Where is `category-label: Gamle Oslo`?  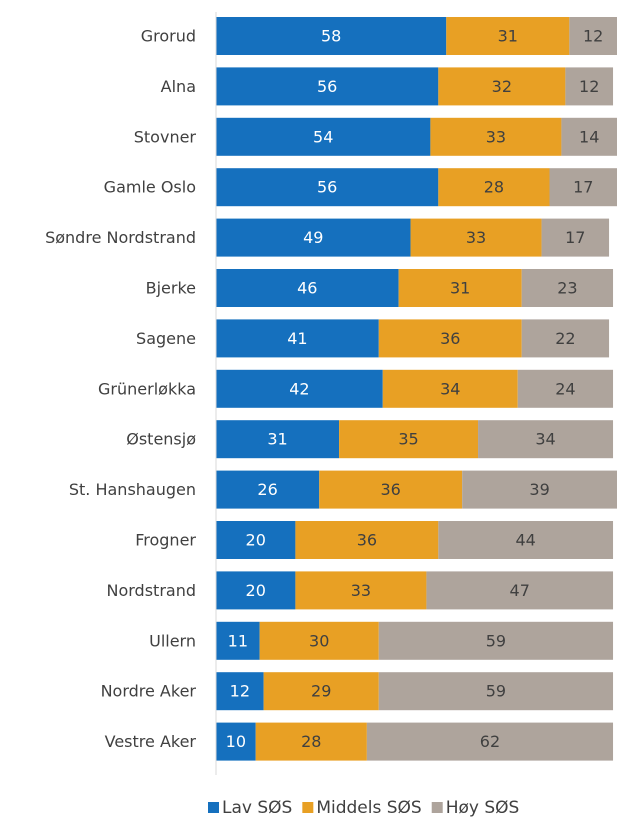 category-label: Gamle Oslo is located at coordinates (150, 187).